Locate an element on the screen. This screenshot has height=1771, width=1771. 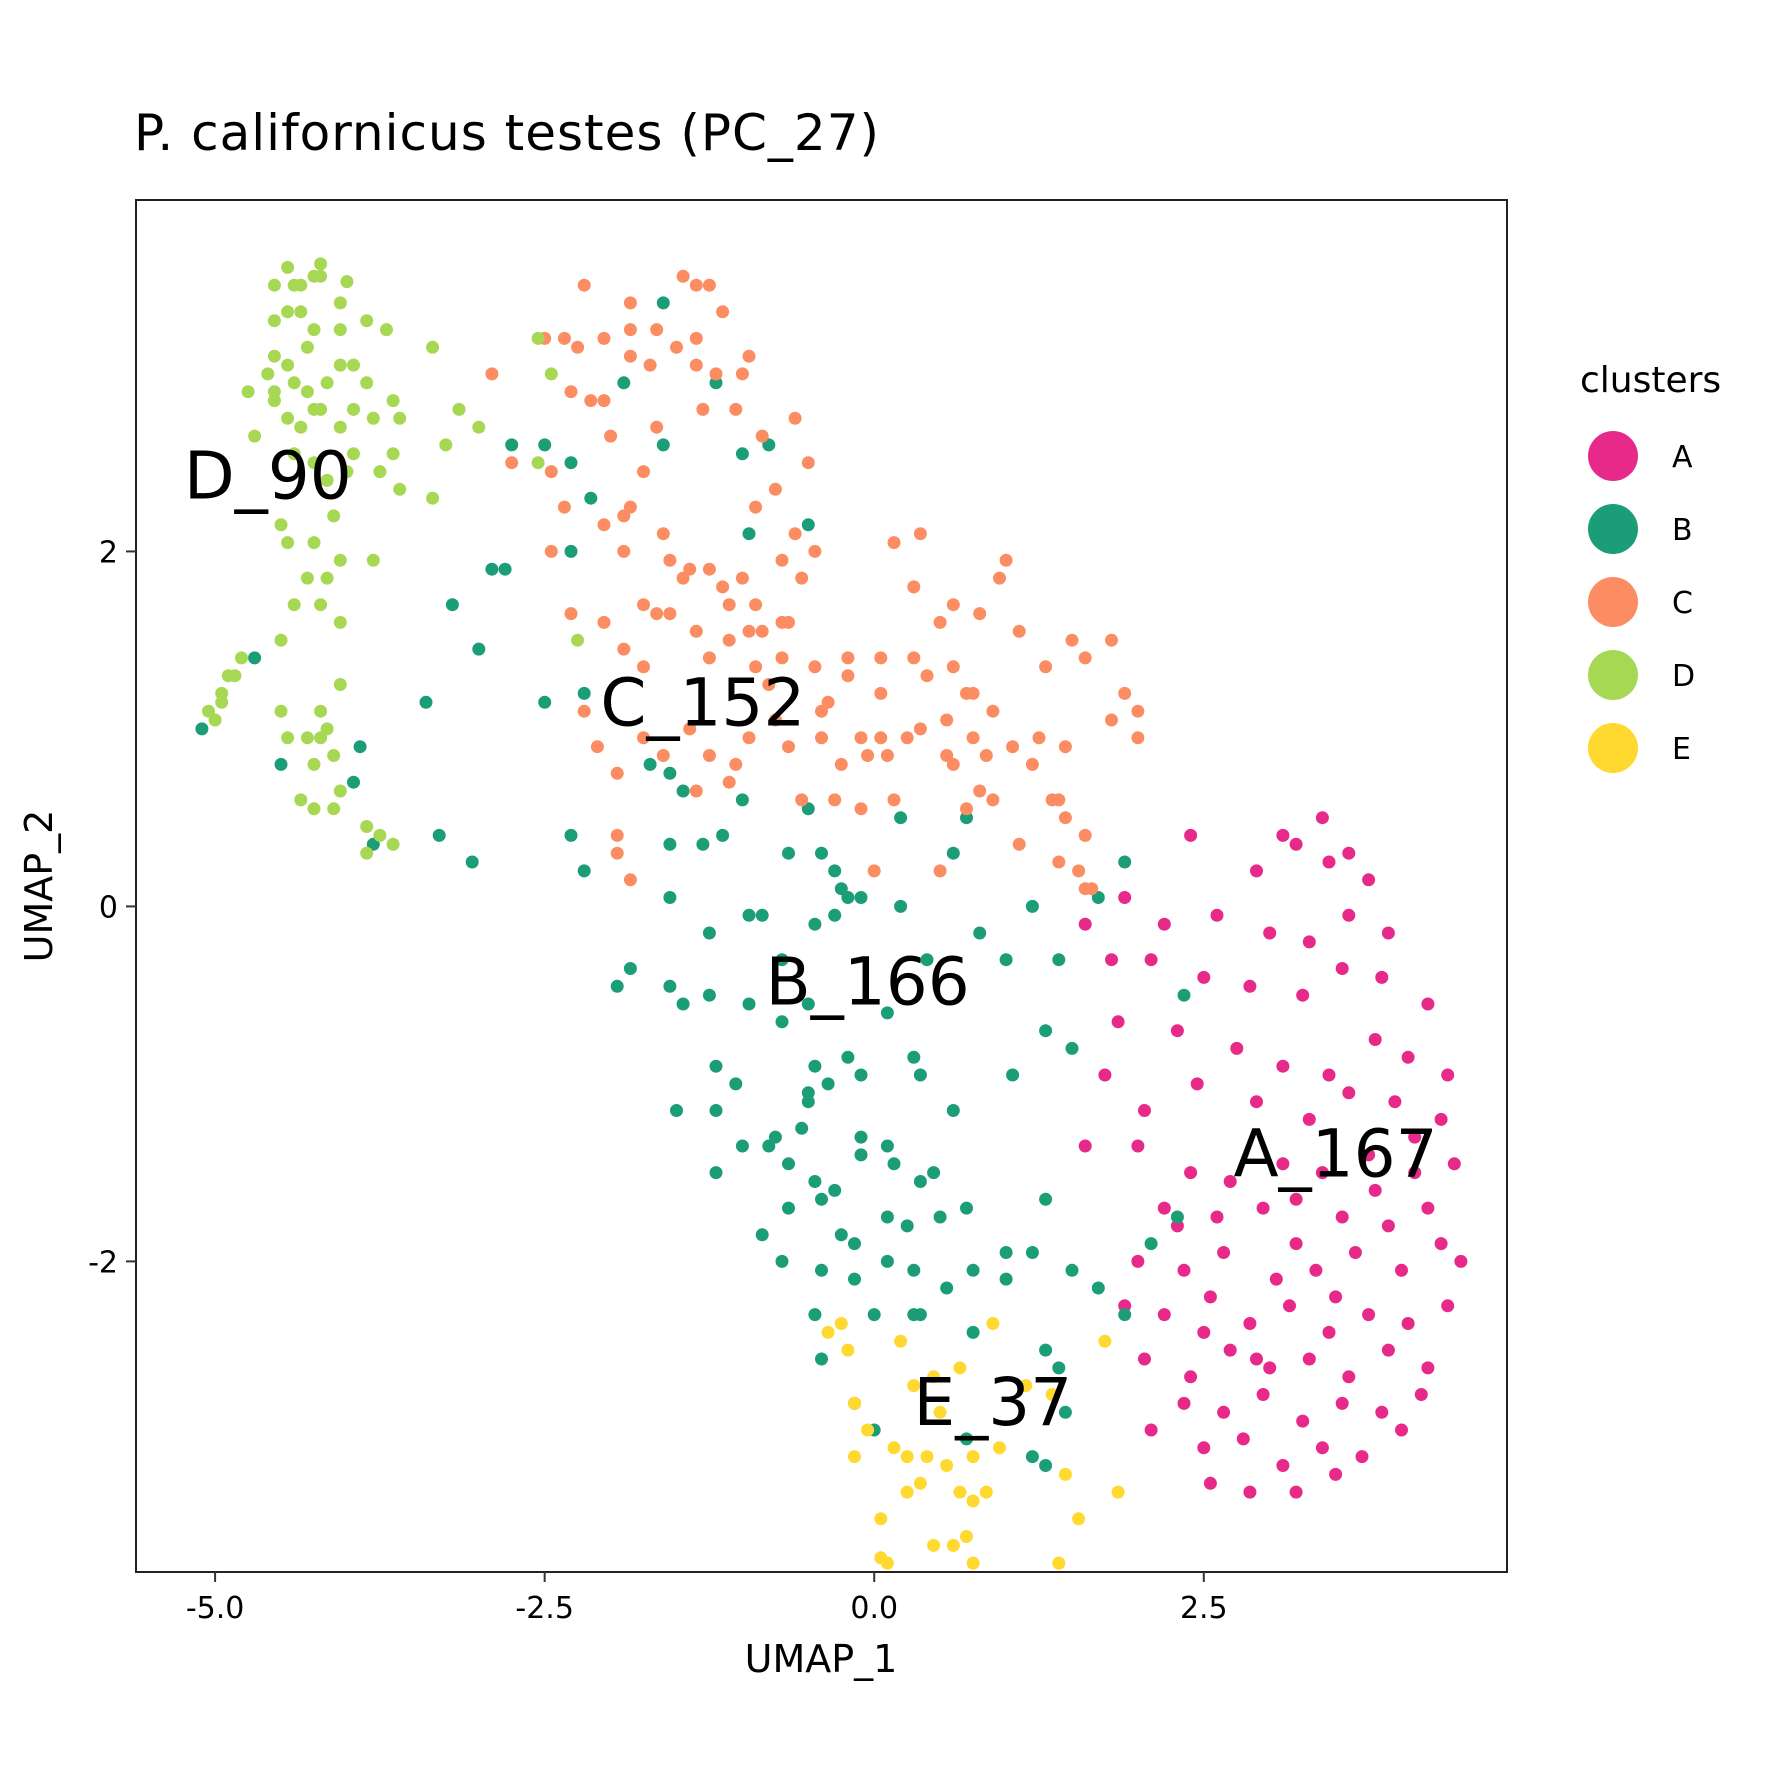
x-tick-label: -2.5 is located at coordinates (544, 1608).